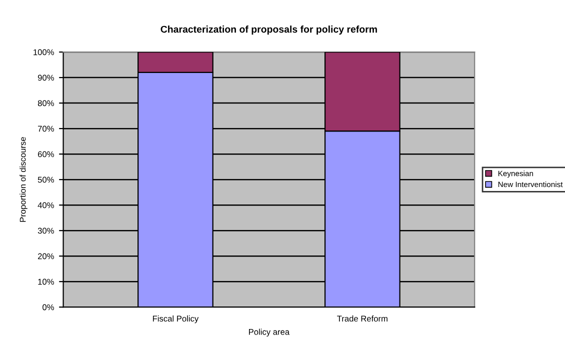  Describe the element at coordinates (46, 281) in the screenshot. I see `y-tick-label: 10%` at that location.